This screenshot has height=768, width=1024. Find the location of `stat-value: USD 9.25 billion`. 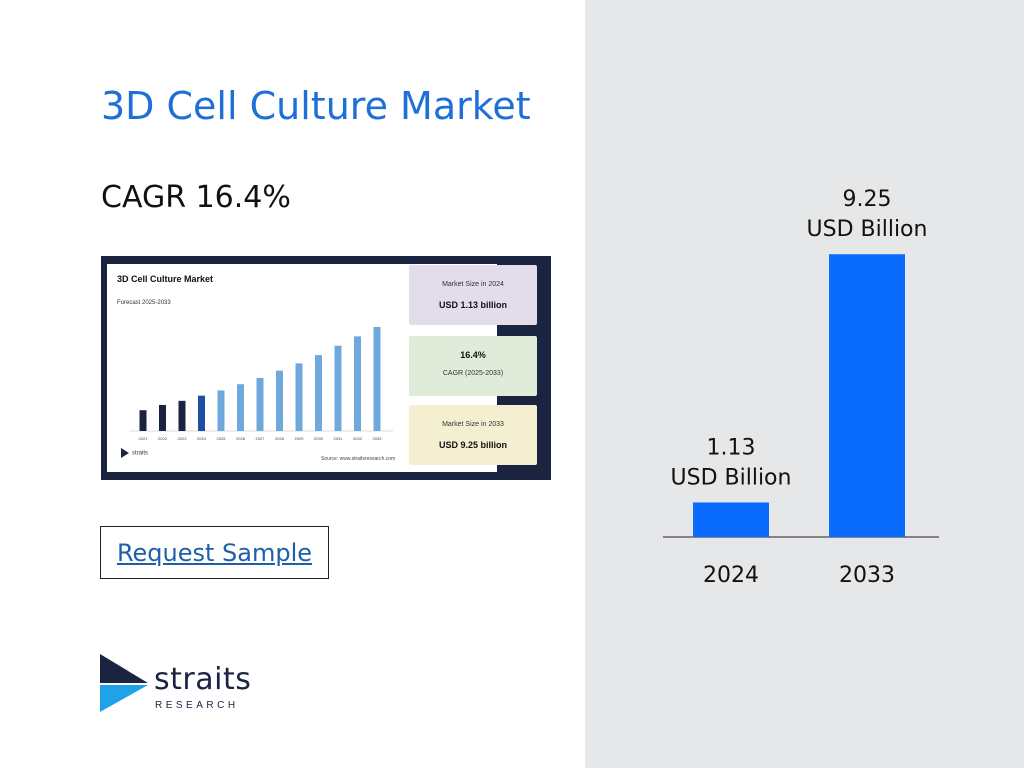

stat-value: USD 9.25 billion is located at coordinates (472, 445).